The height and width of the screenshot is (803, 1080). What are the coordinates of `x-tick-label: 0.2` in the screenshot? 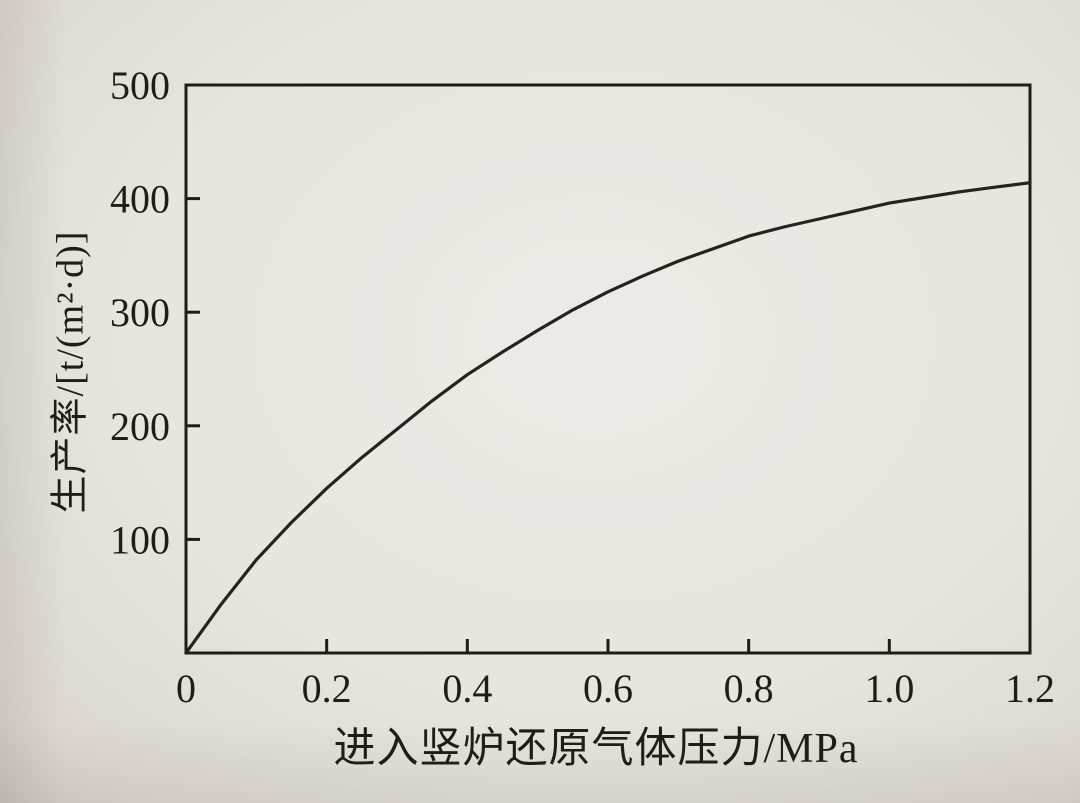 It's located at (327, 688).